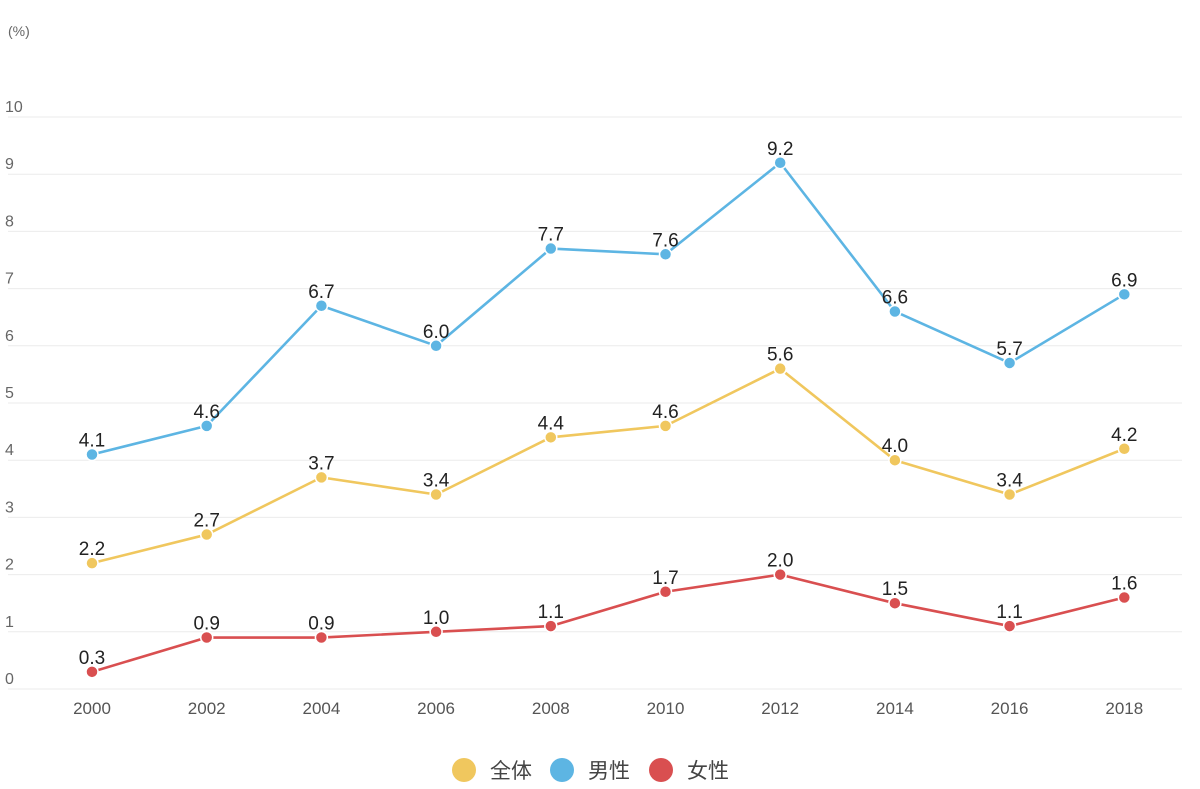 This screenshot has height=789, width=1200. What do you see at coordinates (665, 578) in the screenshot?
I see `data-label: 1.7` at bounding box center [665, 578].